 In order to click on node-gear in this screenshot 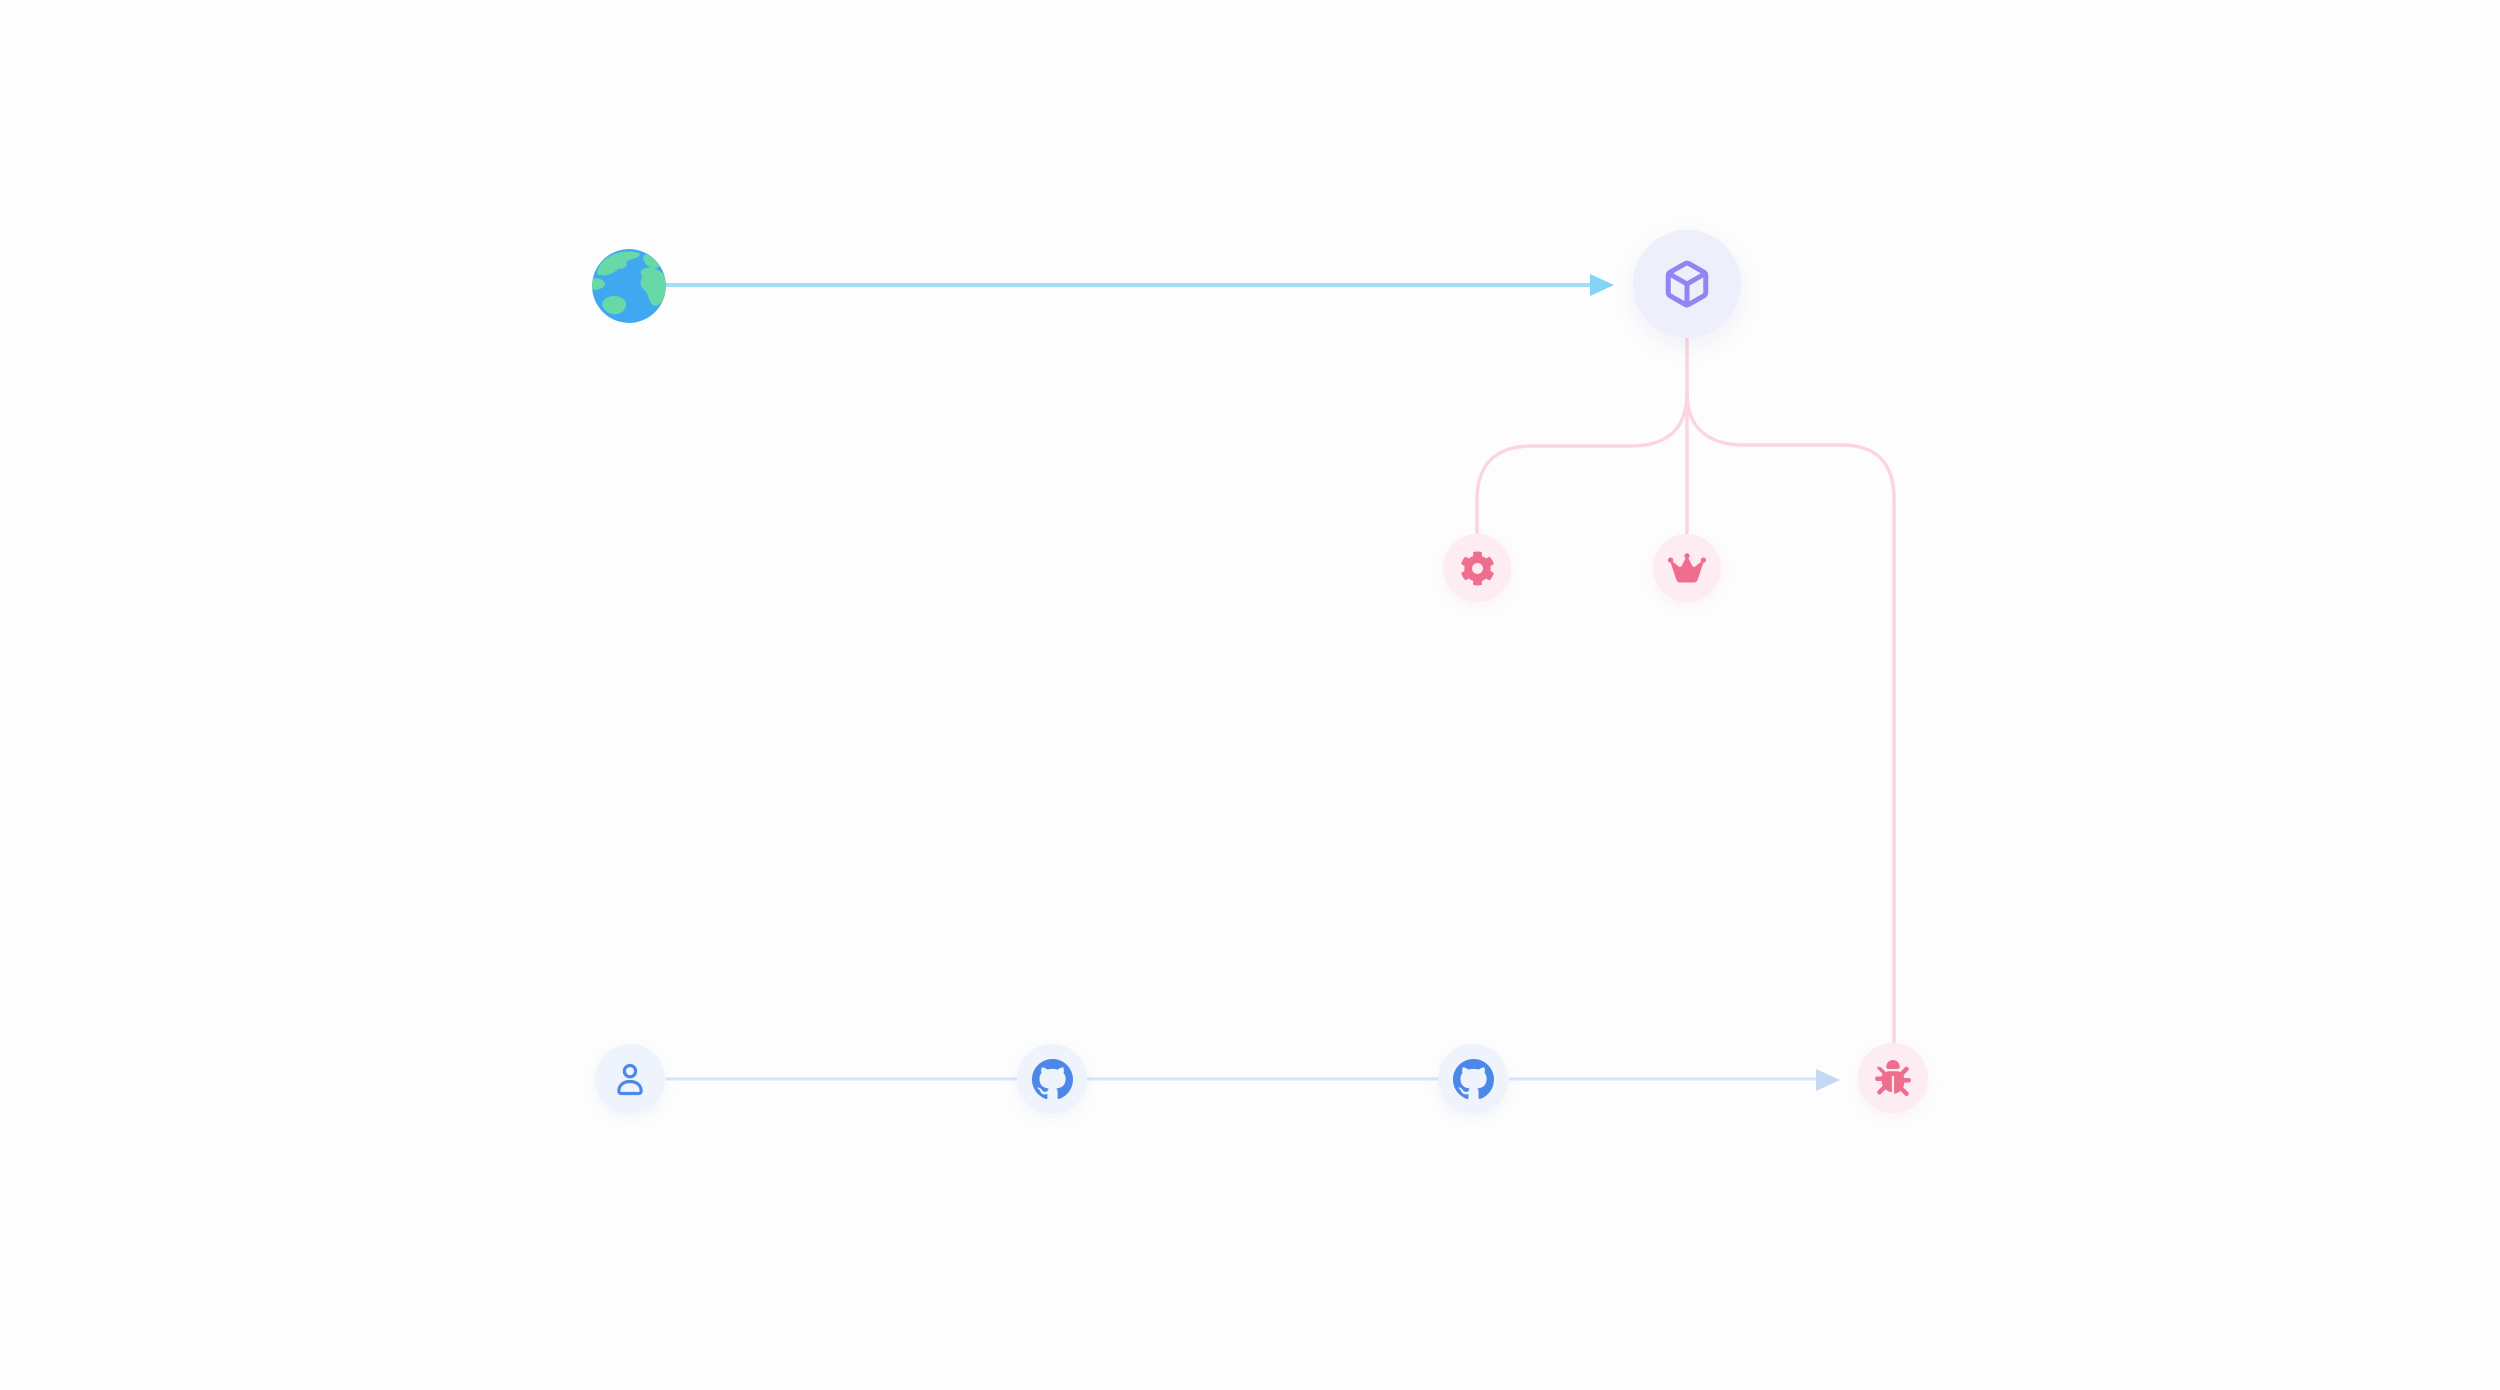, I will do `click(1477, 568)`.